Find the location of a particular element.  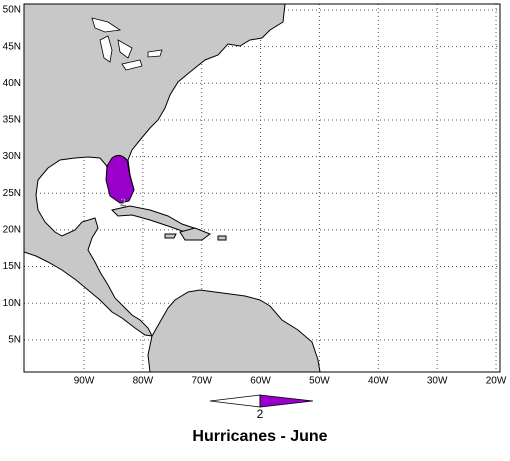

lon-label: 50W is located at coordinates (319, 381).